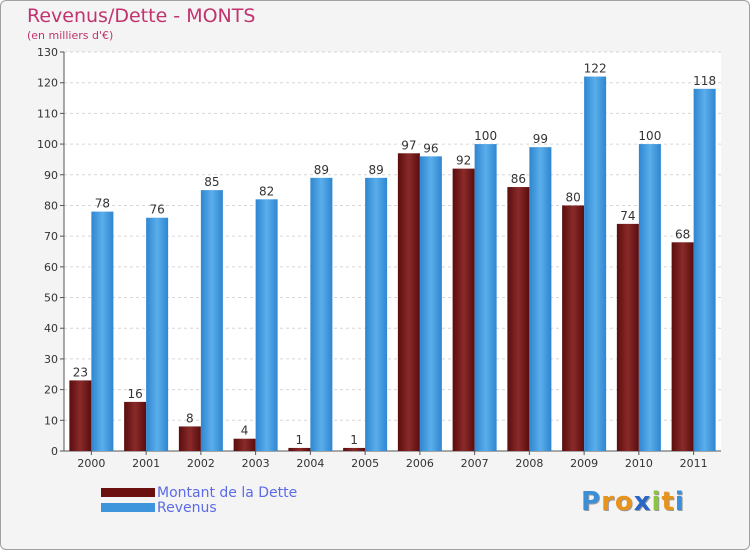  Describe the element at coordinates (408, 145) in the screenshot. I see `data-label: 97` at that location.